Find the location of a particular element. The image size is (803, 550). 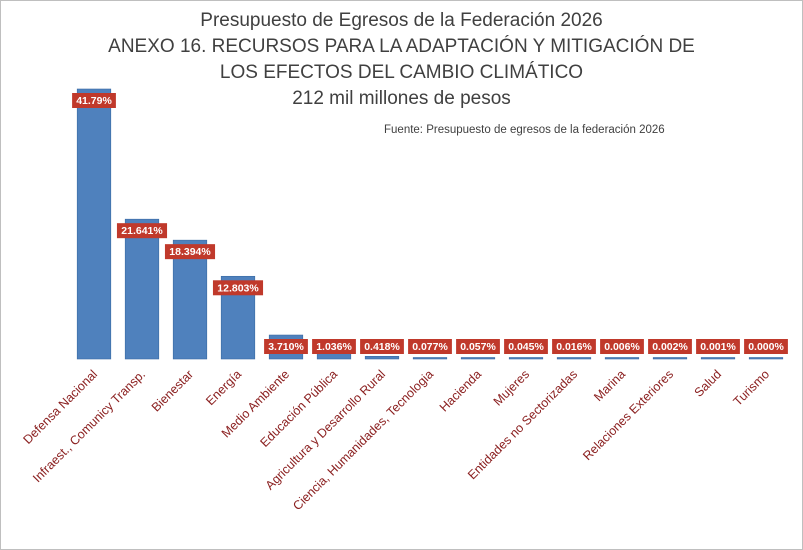

category-label-14: Turismo is located at coordinates (752, 388).